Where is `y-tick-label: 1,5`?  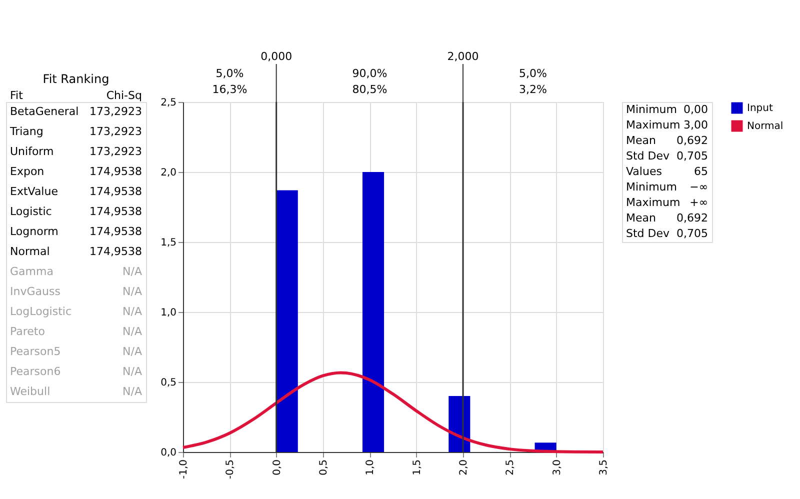 y-tick-label: 1,5 is located at coordinates (168, 243).